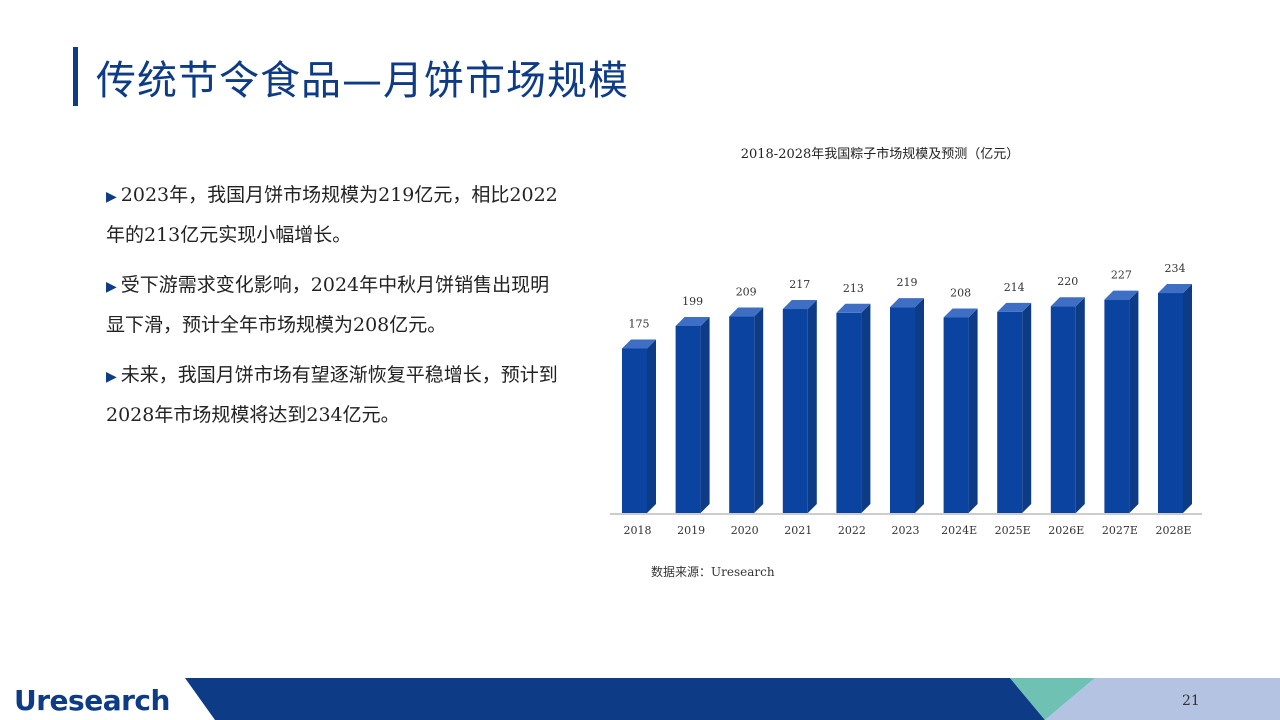  Describe the element at coordinates (959, 530) in the screenshot. I see `x-tick-label: 2024E` at that location.